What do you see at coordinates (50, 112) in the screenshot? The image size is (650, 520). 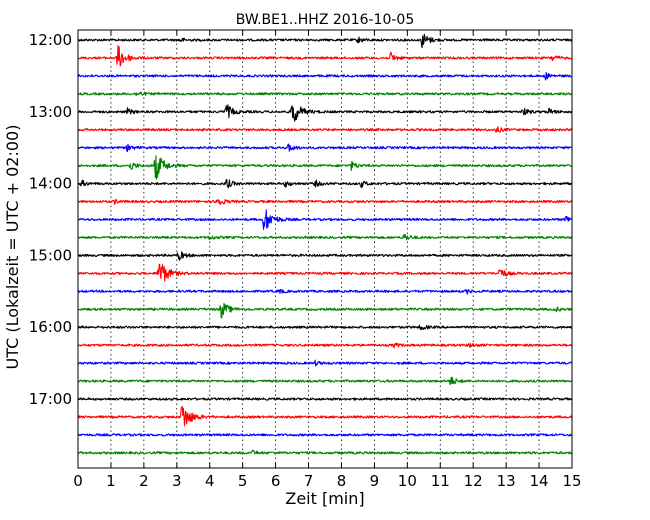 I see `y-tick-label: 13:00` at bounding box center [50, 112].